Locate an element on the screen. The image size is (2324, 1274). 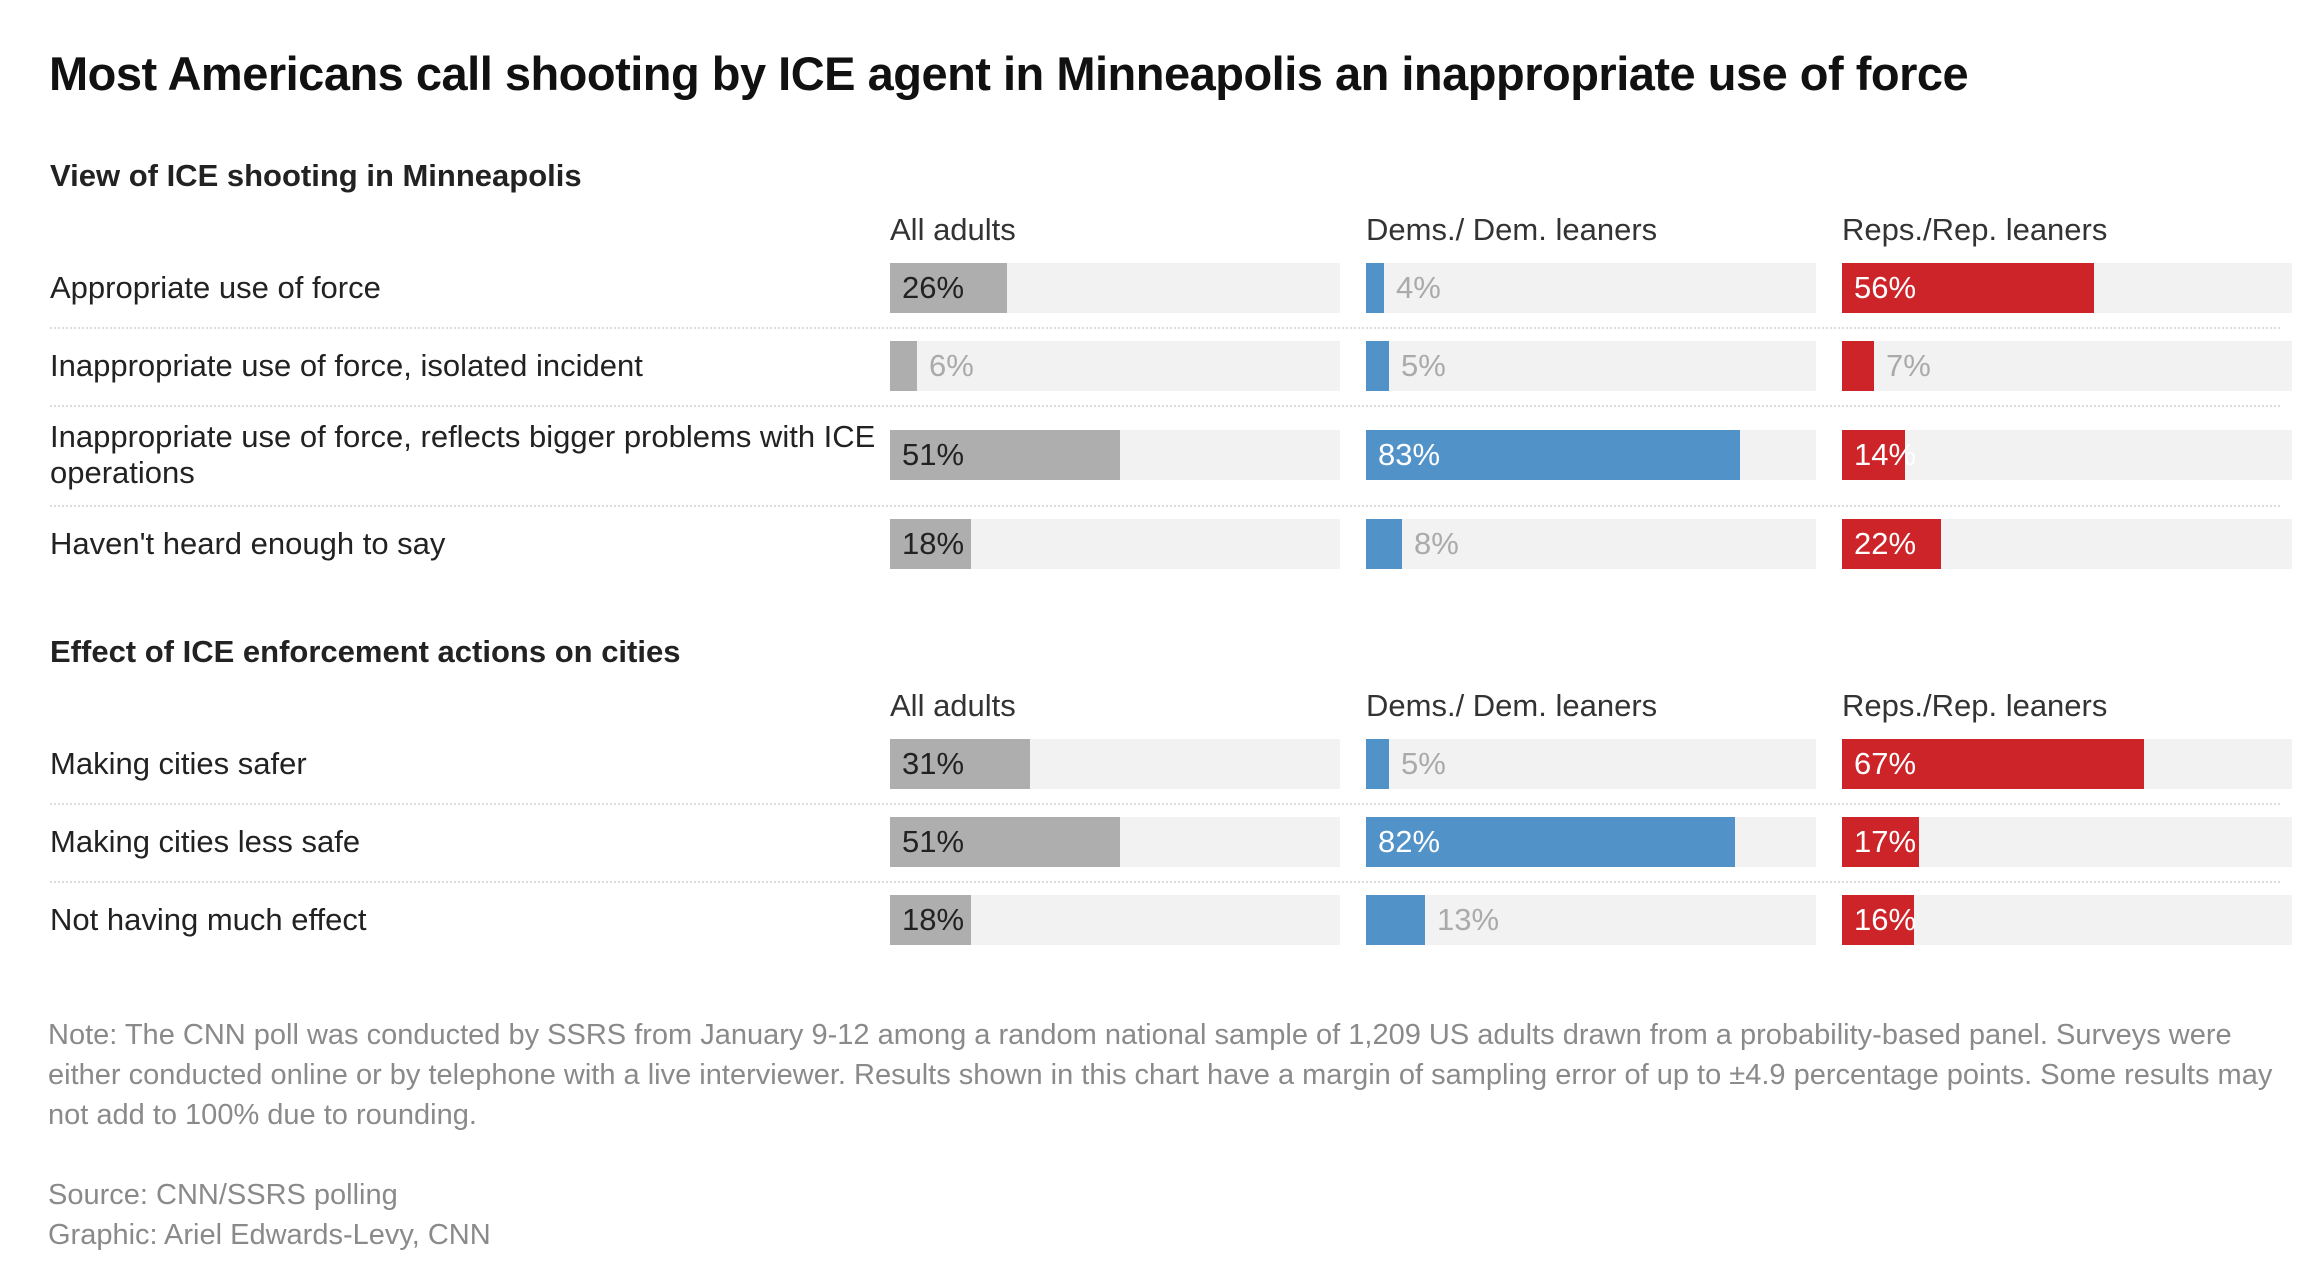
bar-track: 31% is located at coordinates (1115, 764).